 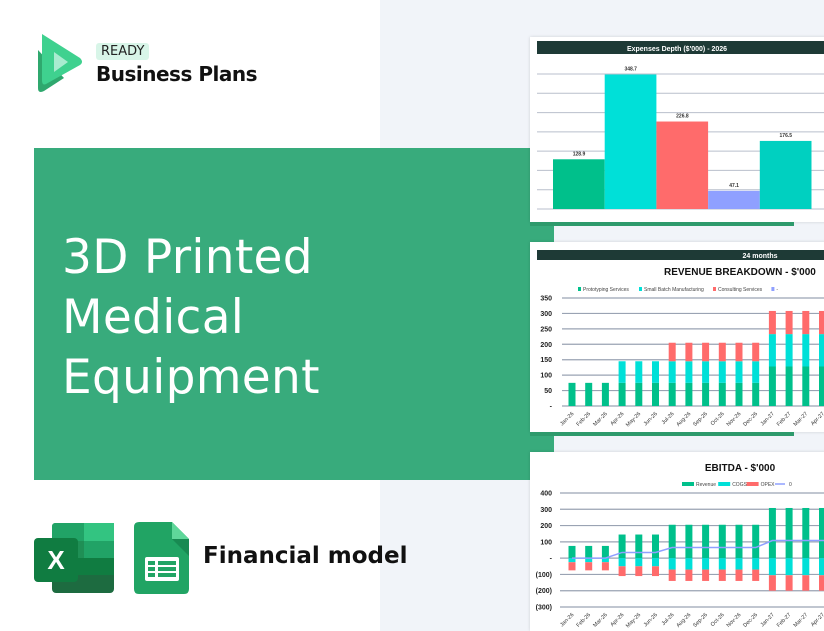 What do you see at coordinates (734, 419) in the screenshot?
I see `x-tick-label: Nov-26` at bounding box center [734, 419].